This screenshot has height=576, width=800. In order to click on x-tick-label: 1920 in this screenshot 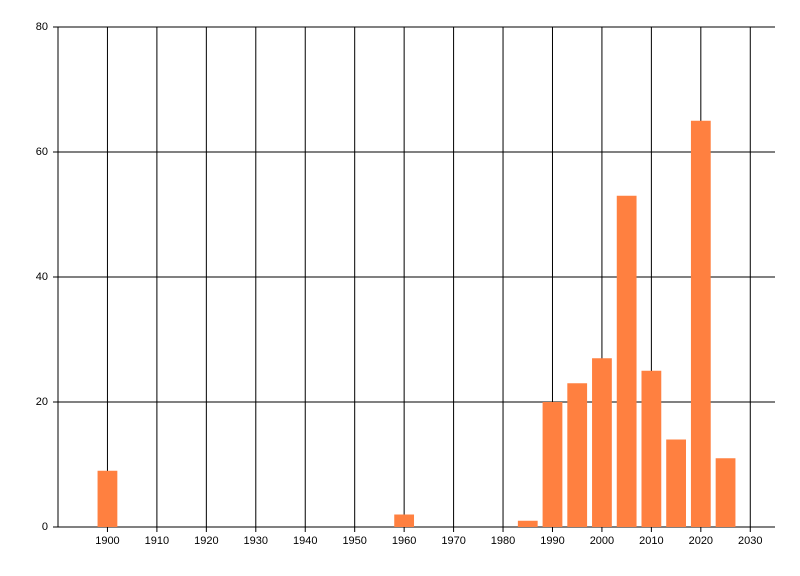, I will do `click(206, 541)`.